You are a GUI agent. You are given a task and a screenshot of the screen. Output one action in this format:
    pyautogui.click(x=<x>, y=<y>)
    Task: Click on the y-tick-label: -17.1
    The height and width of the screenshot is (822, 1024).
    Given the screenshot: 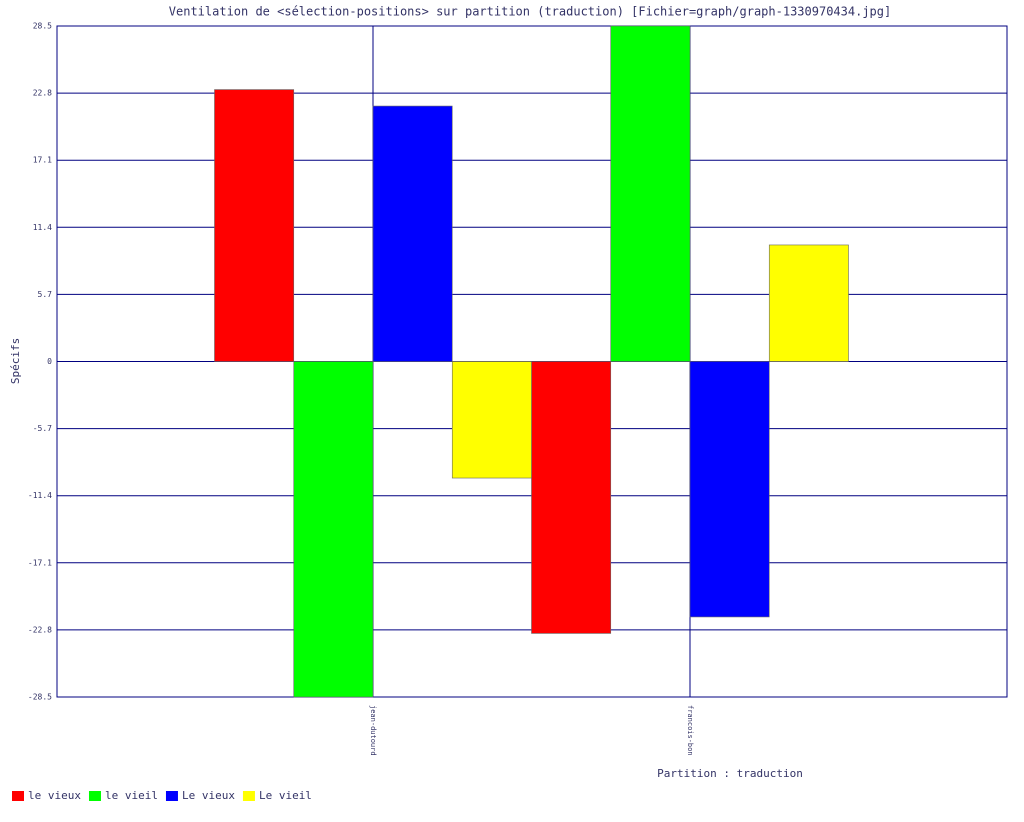 What is the action you would take?
    pyautogui.click(x=40, y=562)
    